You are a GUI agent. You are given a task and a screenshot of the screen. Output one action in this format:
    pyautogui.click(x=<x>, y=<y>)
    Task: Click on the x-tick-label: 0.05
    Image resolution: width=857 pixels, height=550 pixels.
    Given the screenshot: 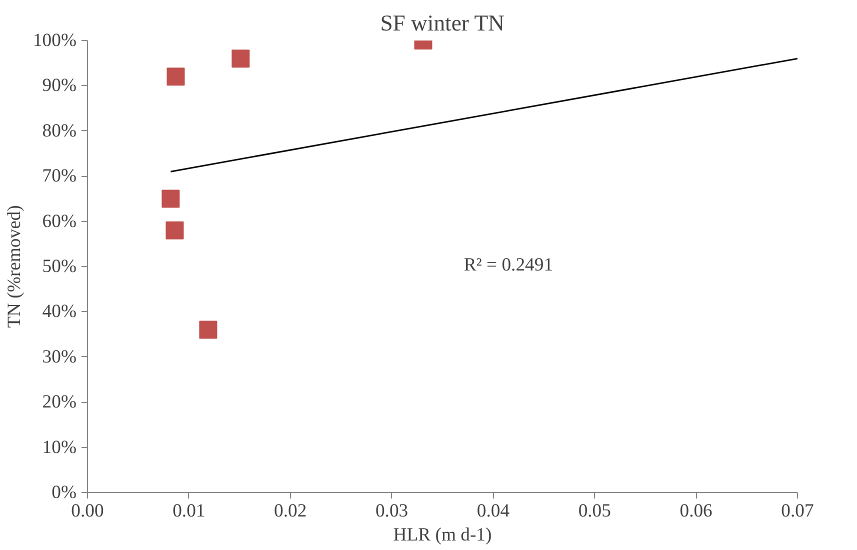 What is the action you would take?
    pyautogui.click(x=594, y=511)
    